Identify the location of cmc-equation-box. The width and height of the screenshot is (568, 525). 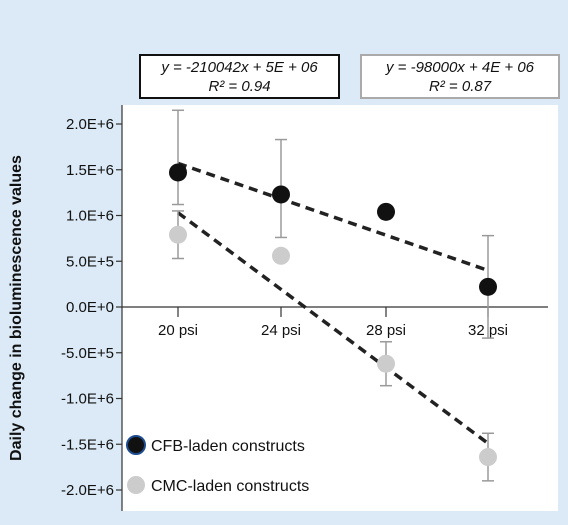
(460, 76).